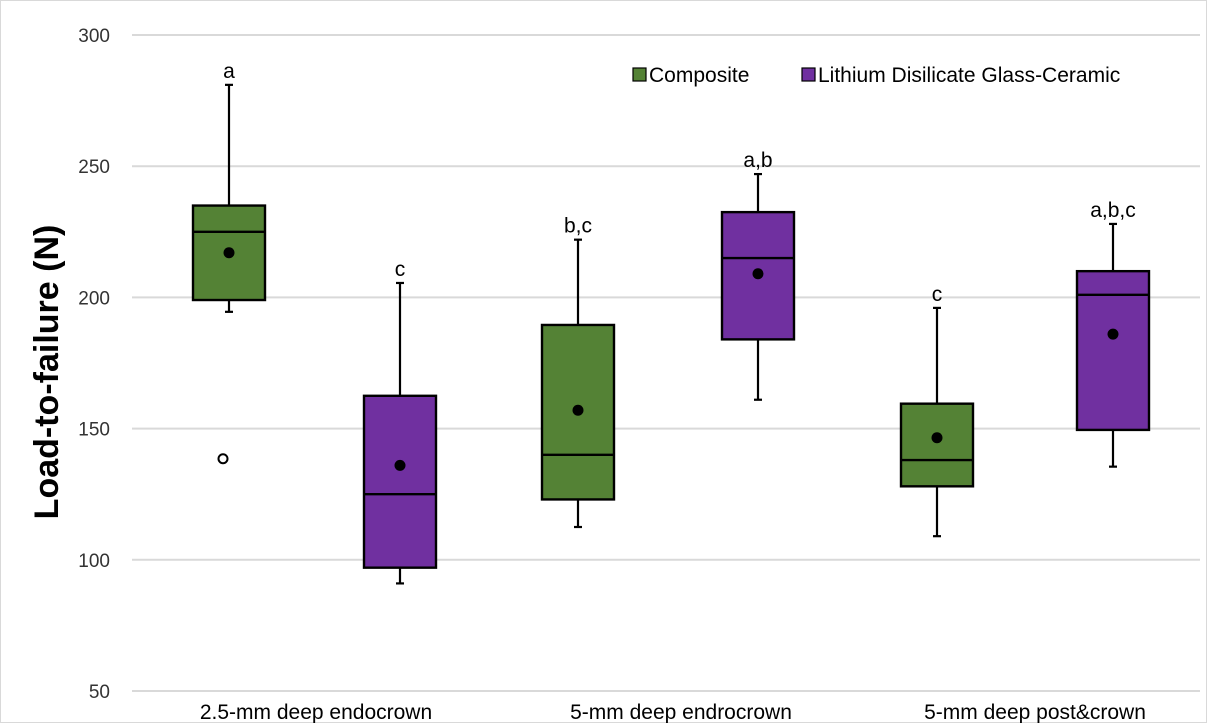 Image resolution: width=1207 pixels, height=728 pixels. I want to click on y-axis-ticks: 50 100 150 200 250 300, so click(94, 364).